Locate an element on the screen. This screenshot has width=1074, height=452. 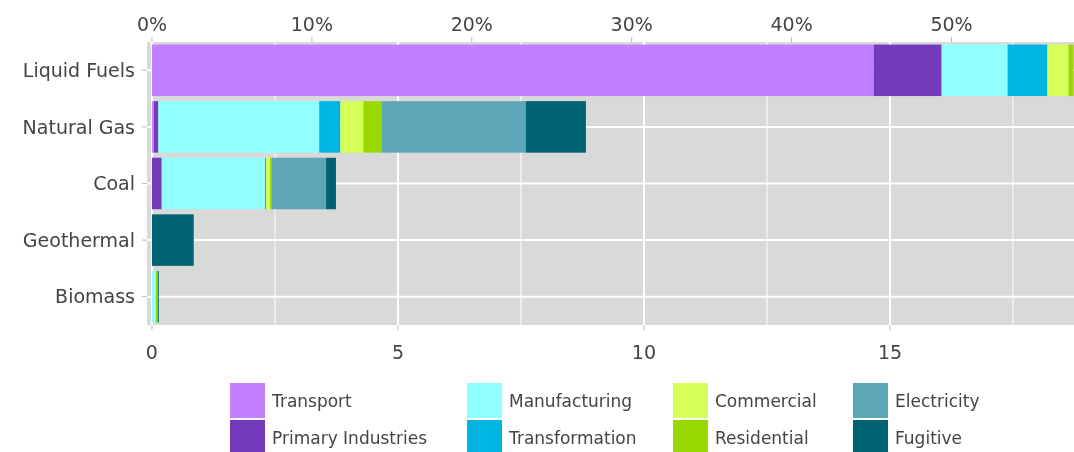
x-tick-label: 10 is located at coordinates (644, 352).